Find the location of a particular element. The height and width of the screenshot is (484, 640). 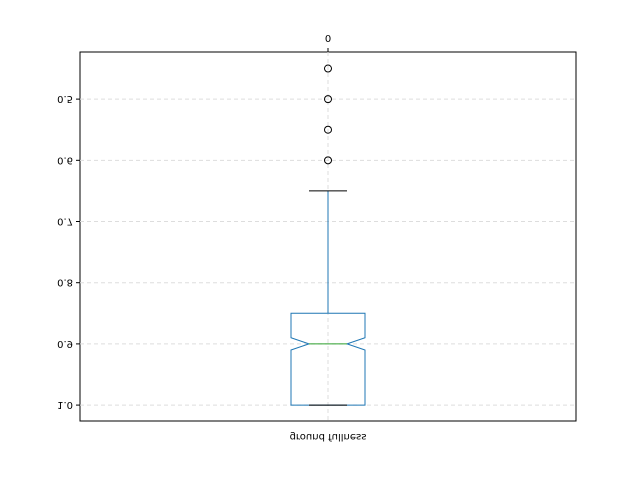

y-tick-label: 0.9 is located at coordinates (65, 343).